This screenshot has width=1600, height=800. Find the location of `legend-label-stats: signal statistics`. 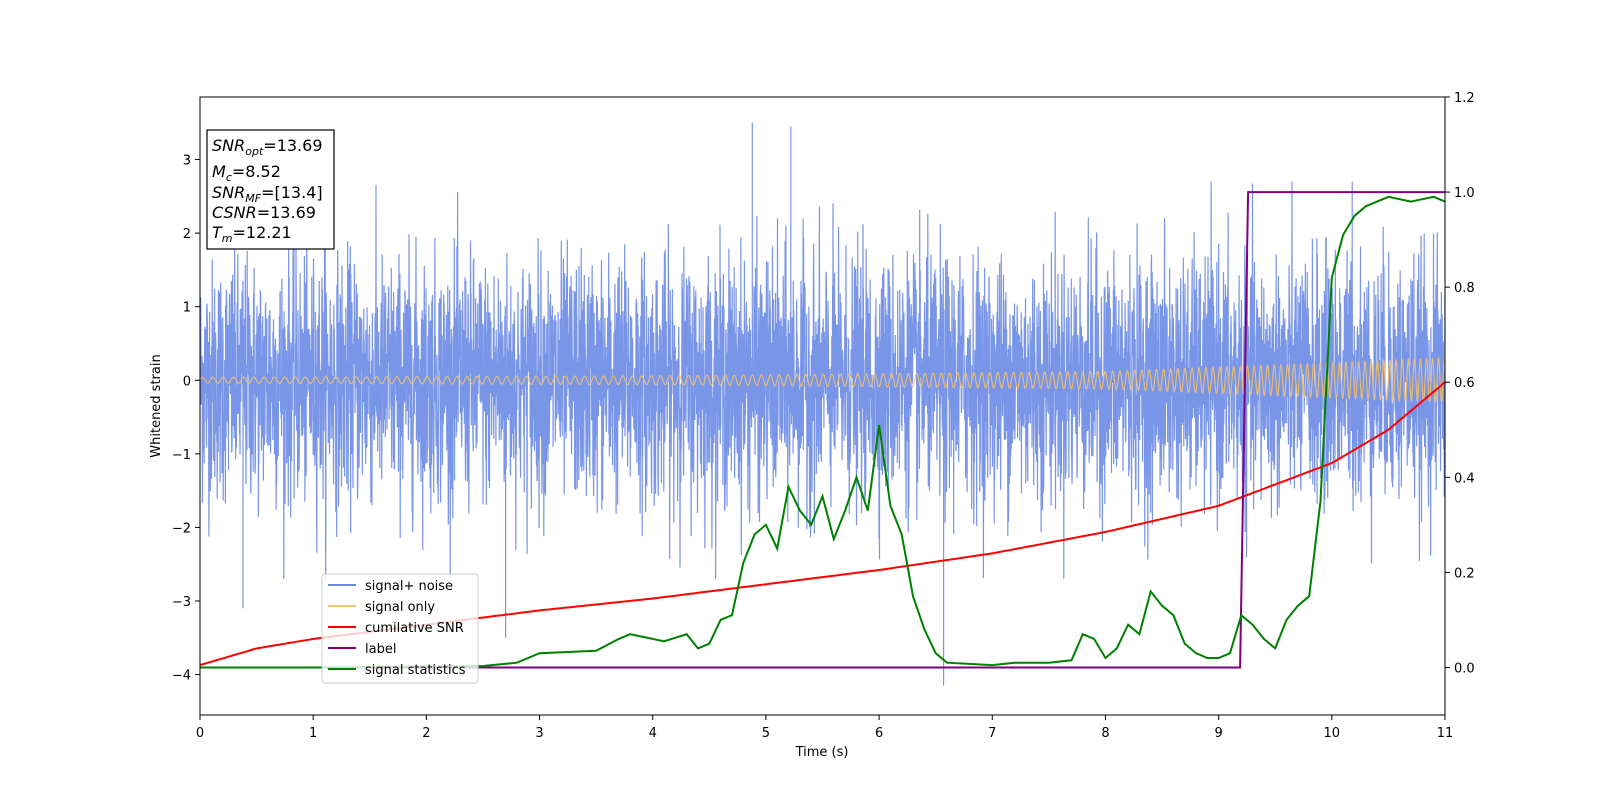

legend-label-stats: signal statistics is located at coordinates (415, 670).